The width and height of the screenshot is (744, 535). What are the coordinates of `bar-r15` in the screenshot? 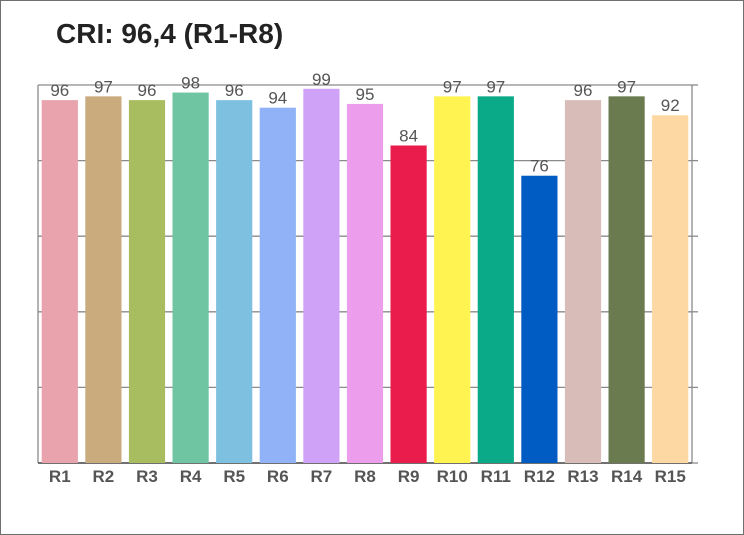 It's located at (670, 289).